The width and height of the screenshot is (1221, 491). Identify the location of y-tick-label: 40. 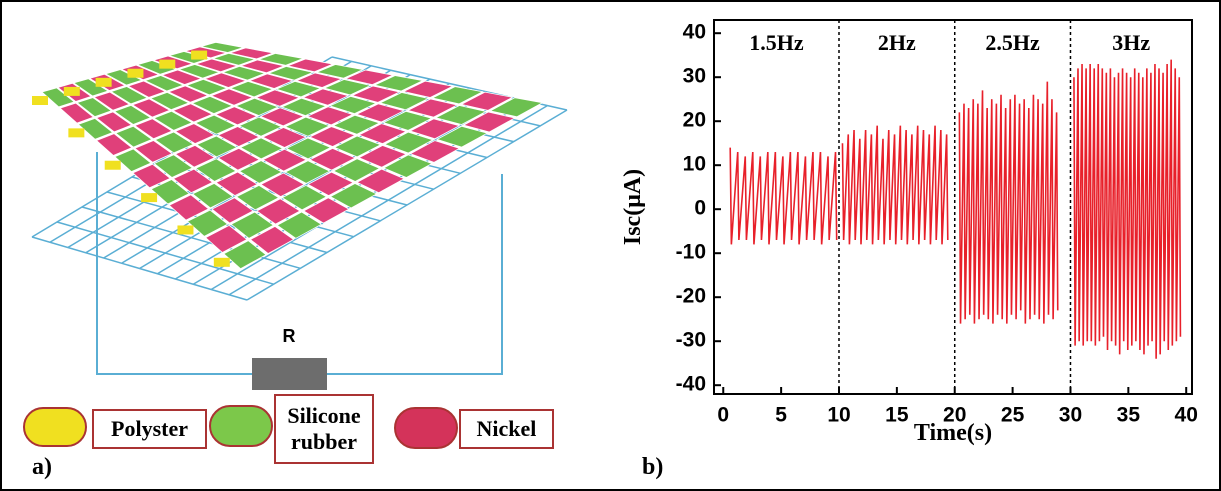
(694, 32).